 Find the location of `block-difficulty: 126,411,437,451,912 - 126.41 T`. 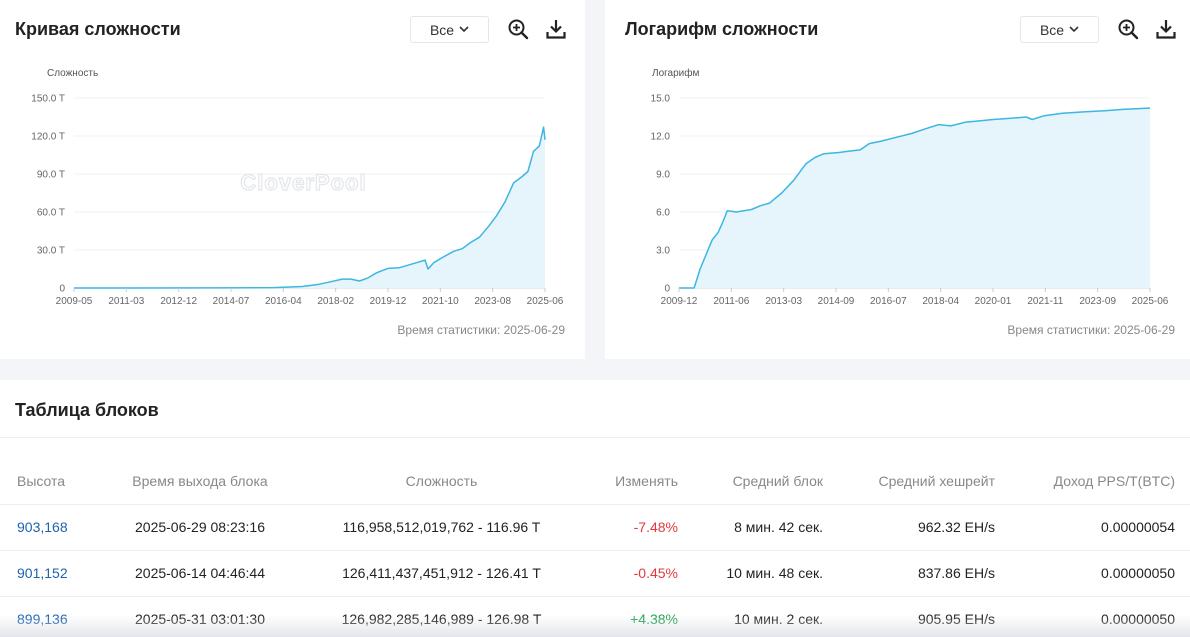

block-difficulty: 126,411,437,451,912 - 126.41 T is located at coordinates (441, 572).